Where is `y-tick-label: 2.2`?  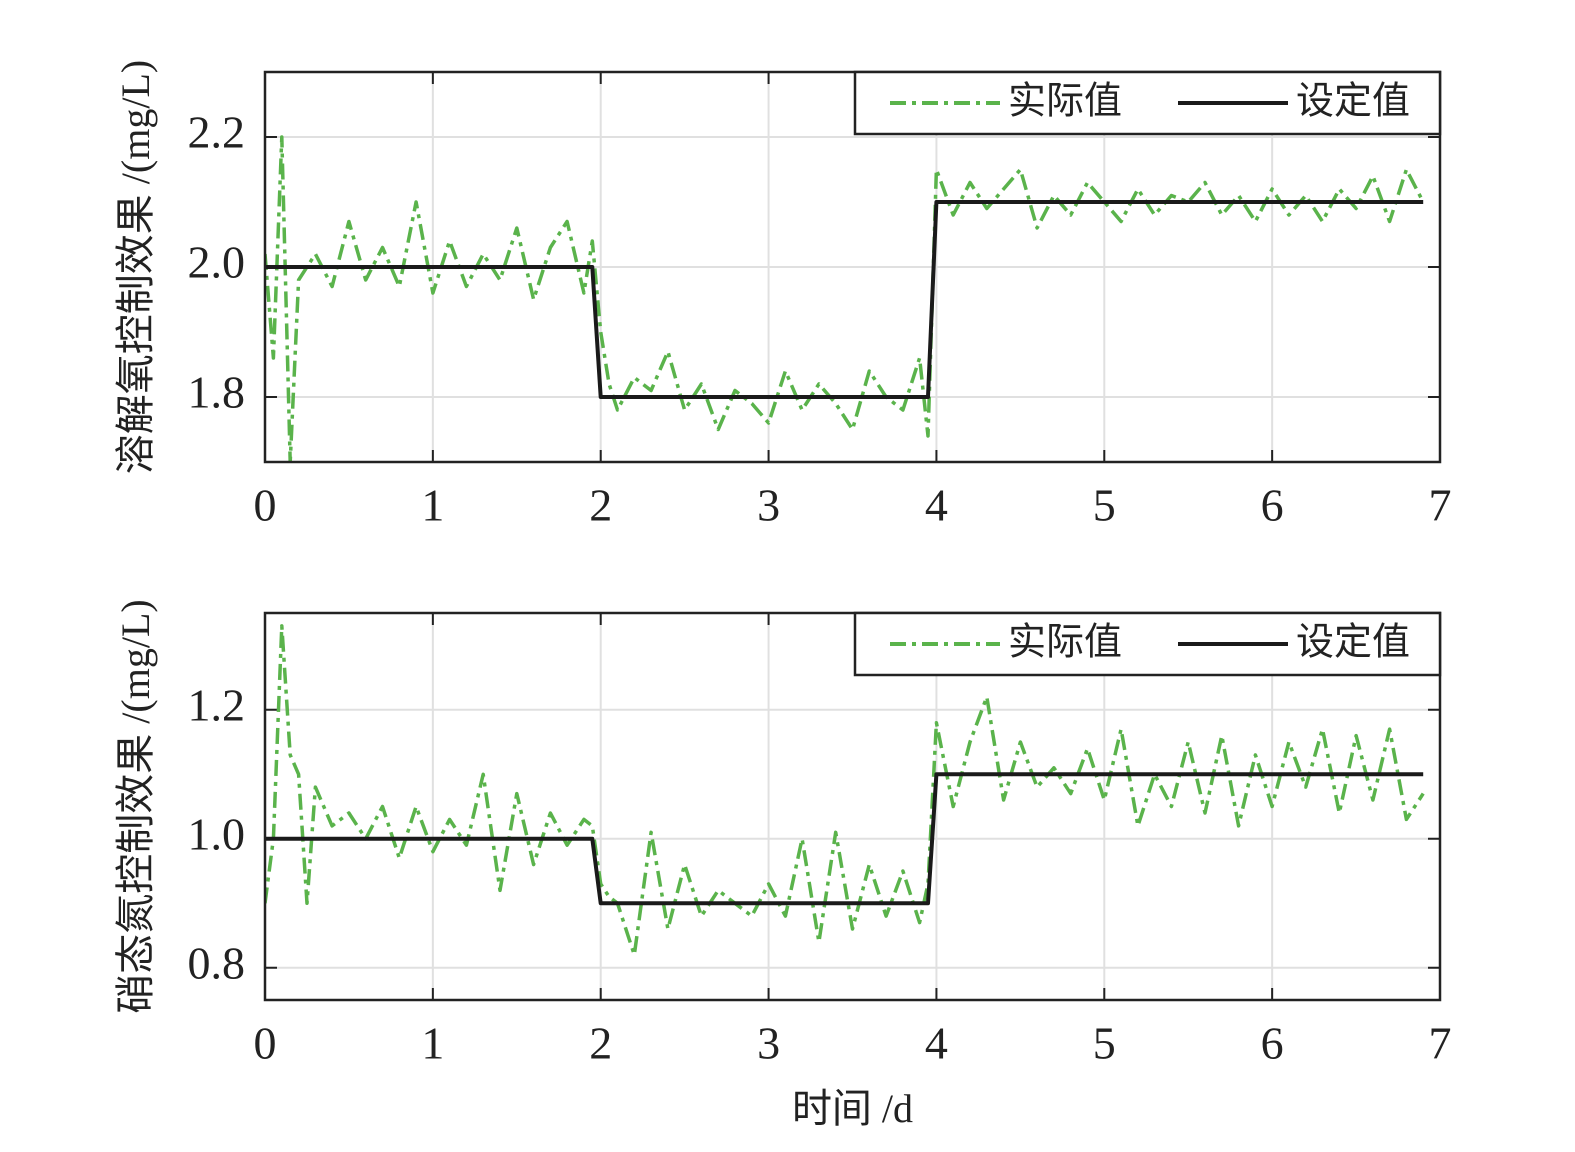
y-tick-label: 2.2 is located at coordinates (217, 132).